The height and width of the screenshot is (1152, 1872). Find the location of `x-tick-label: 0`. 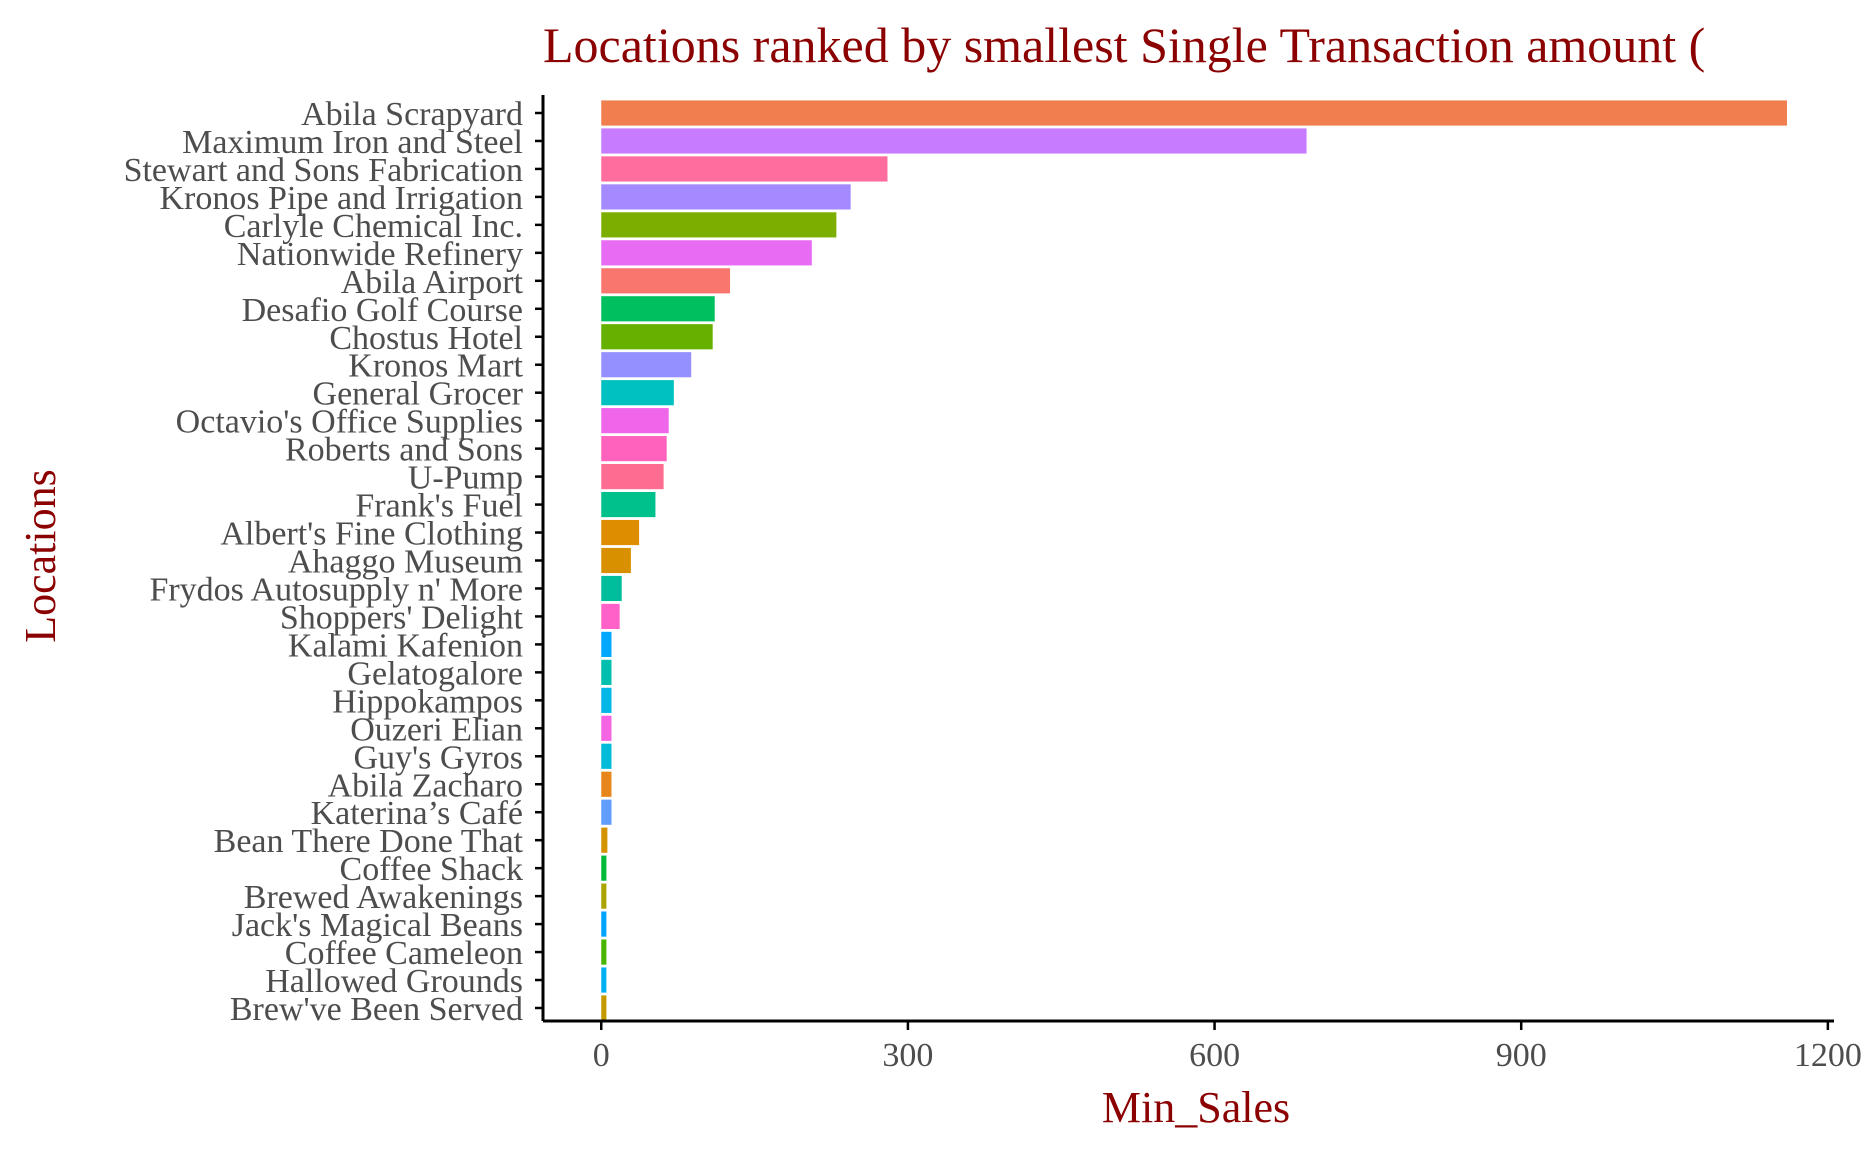

x-tick-label: 0 is located at coordinates (601, 1055).